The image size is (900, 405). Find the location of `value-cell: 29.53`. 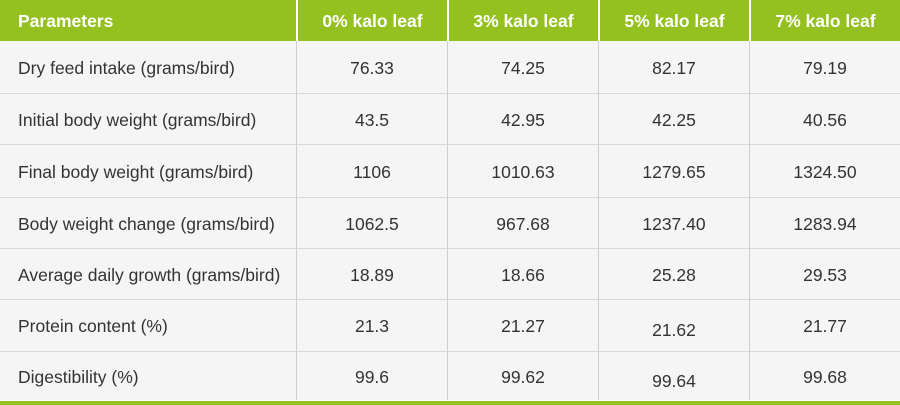

value-cell: 29.53 is located at coordinates (824, 274).